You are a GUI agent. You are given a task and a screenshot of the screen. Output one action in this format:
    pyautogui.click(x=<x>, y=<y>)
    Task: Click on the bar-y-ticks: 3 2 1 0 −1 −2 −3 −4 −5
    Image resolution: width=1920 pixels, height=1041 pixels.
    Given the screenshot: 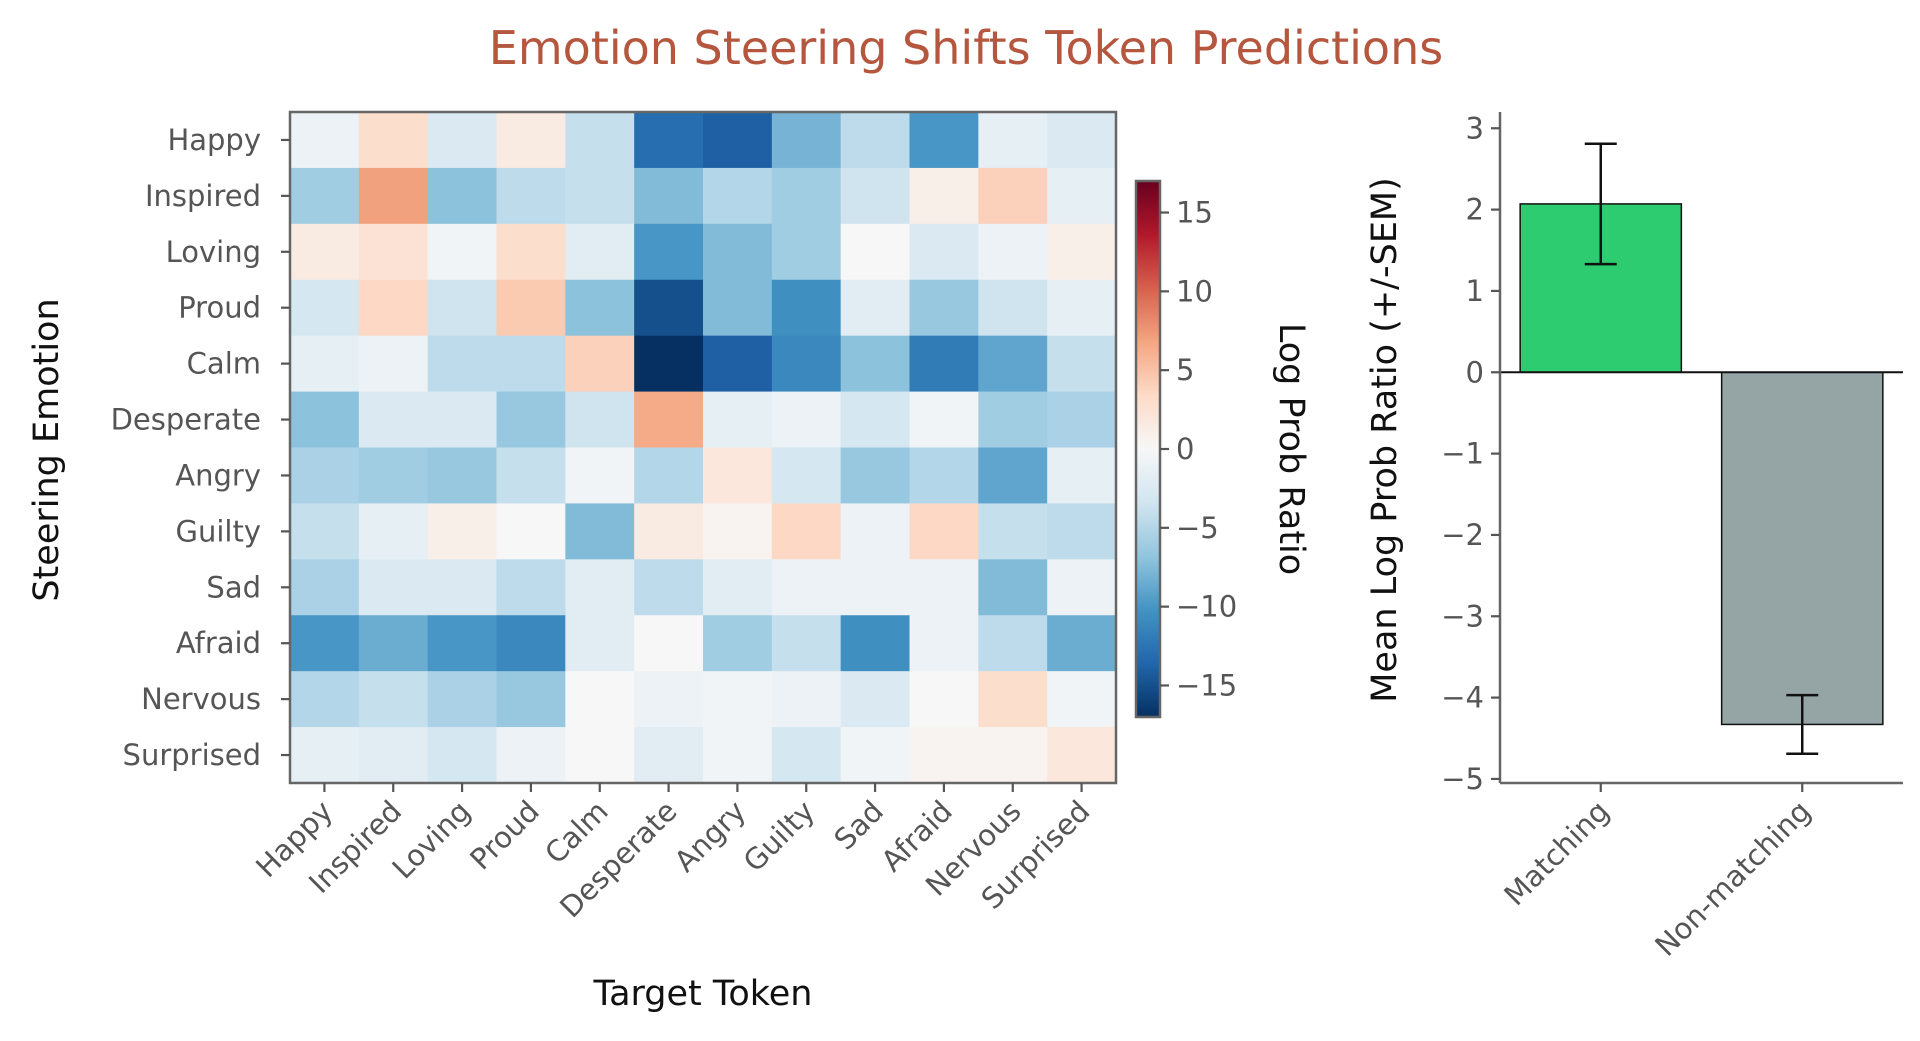 What is the action you would take?
    pyautogui.click(x=1470, y=453)
    